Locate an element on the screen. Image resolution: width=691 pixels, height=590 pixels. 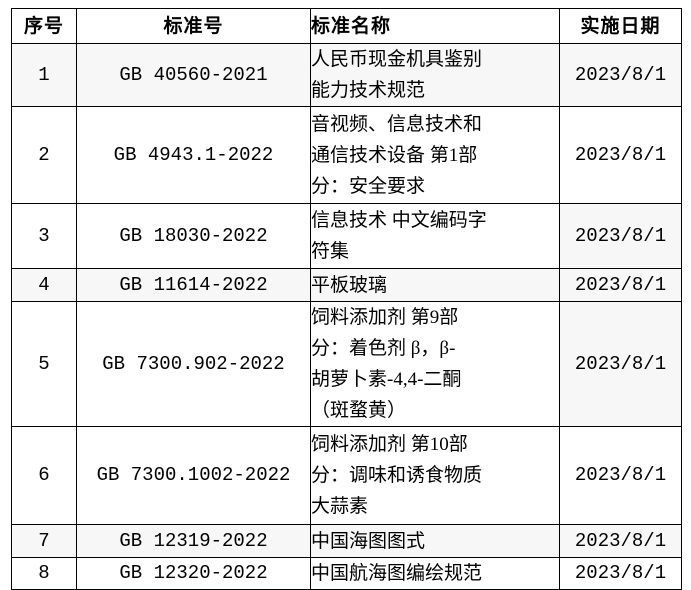
cell-standard-name: 信息技术 中文编码字 符集 is located at coordinates (435, 236).